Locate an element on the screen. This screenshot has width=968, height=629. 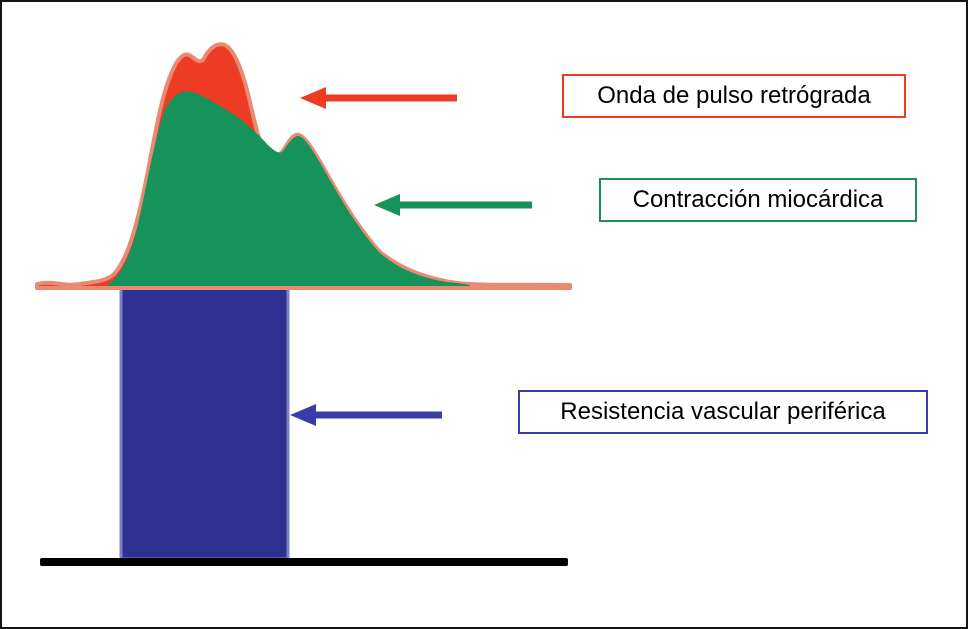
myocardial-contraction-area is located at coordinates (288, 188).